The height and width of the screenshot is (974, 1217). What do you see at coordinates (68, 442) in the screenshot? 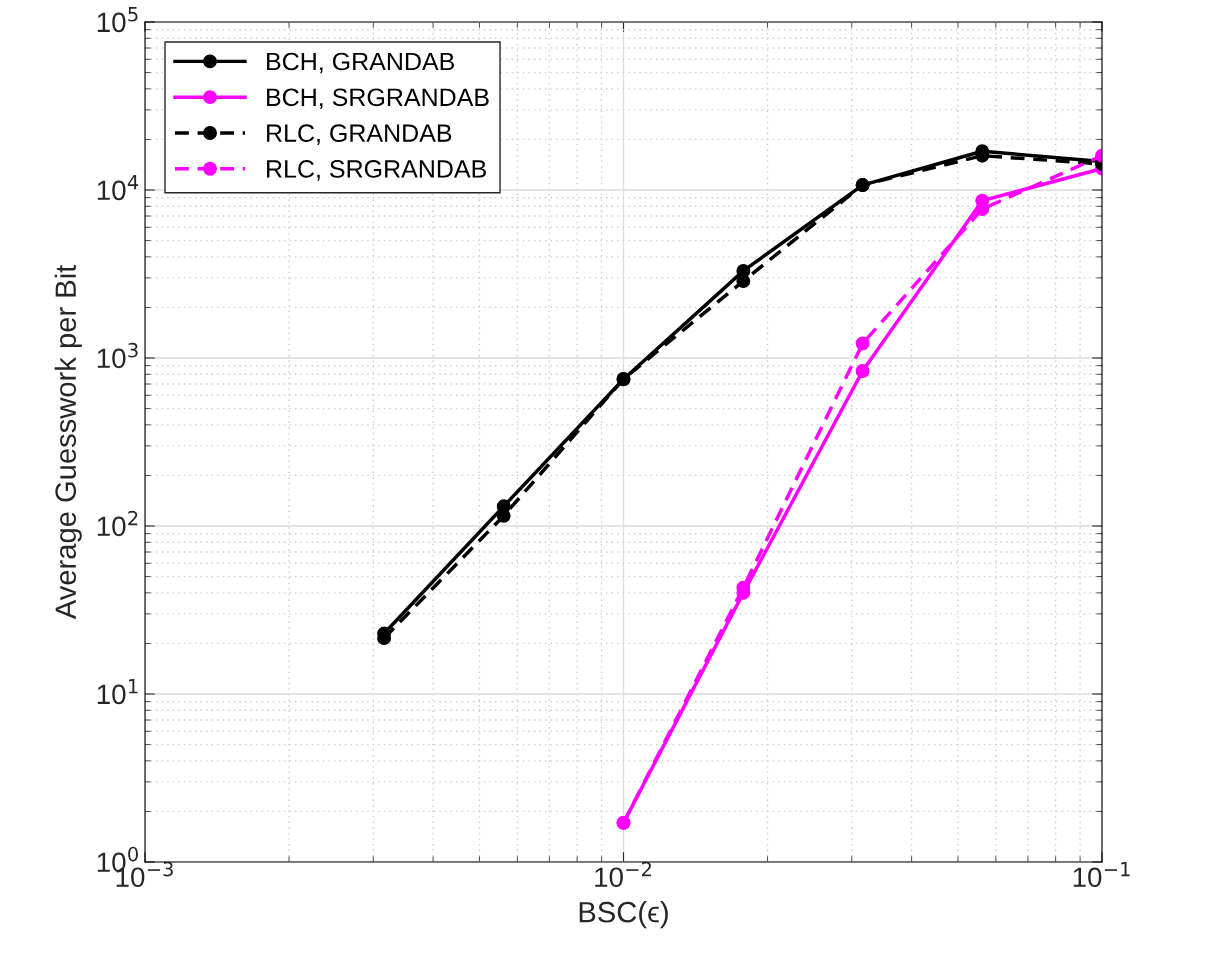
I see `y-axis-title: Average Guesswork per Bit` at bounding box center [68, 442].